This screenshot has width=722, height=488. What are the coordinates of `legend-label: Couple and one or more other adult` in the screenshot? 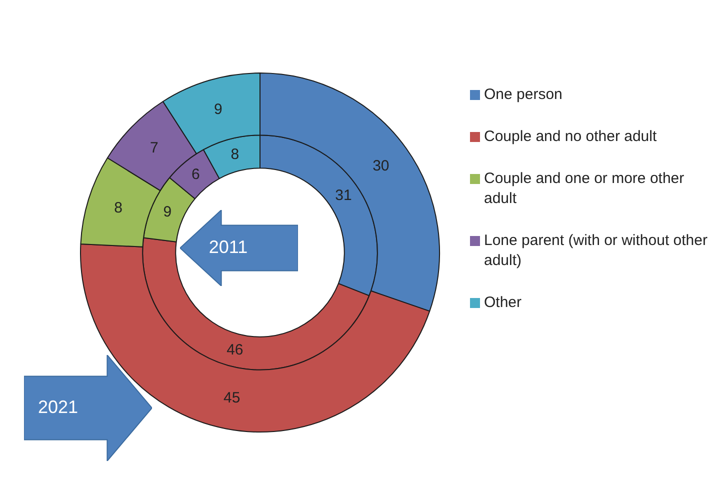 It's located at (585, 189).